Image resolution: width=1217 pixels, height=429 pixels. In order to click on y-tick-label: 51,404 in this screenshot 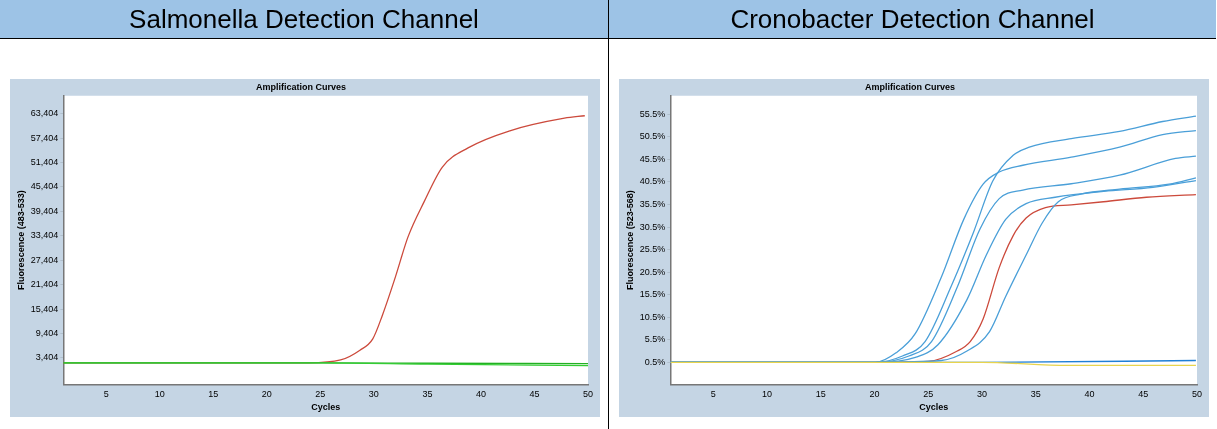, I will do `click(44, 162)`.